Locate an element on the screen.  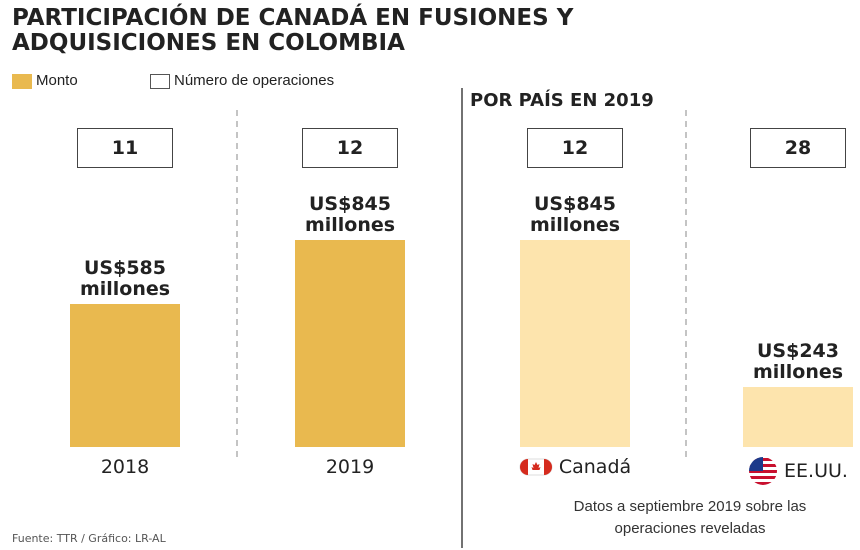
category-text: EE.UU. is located at coordinates (816, 471).